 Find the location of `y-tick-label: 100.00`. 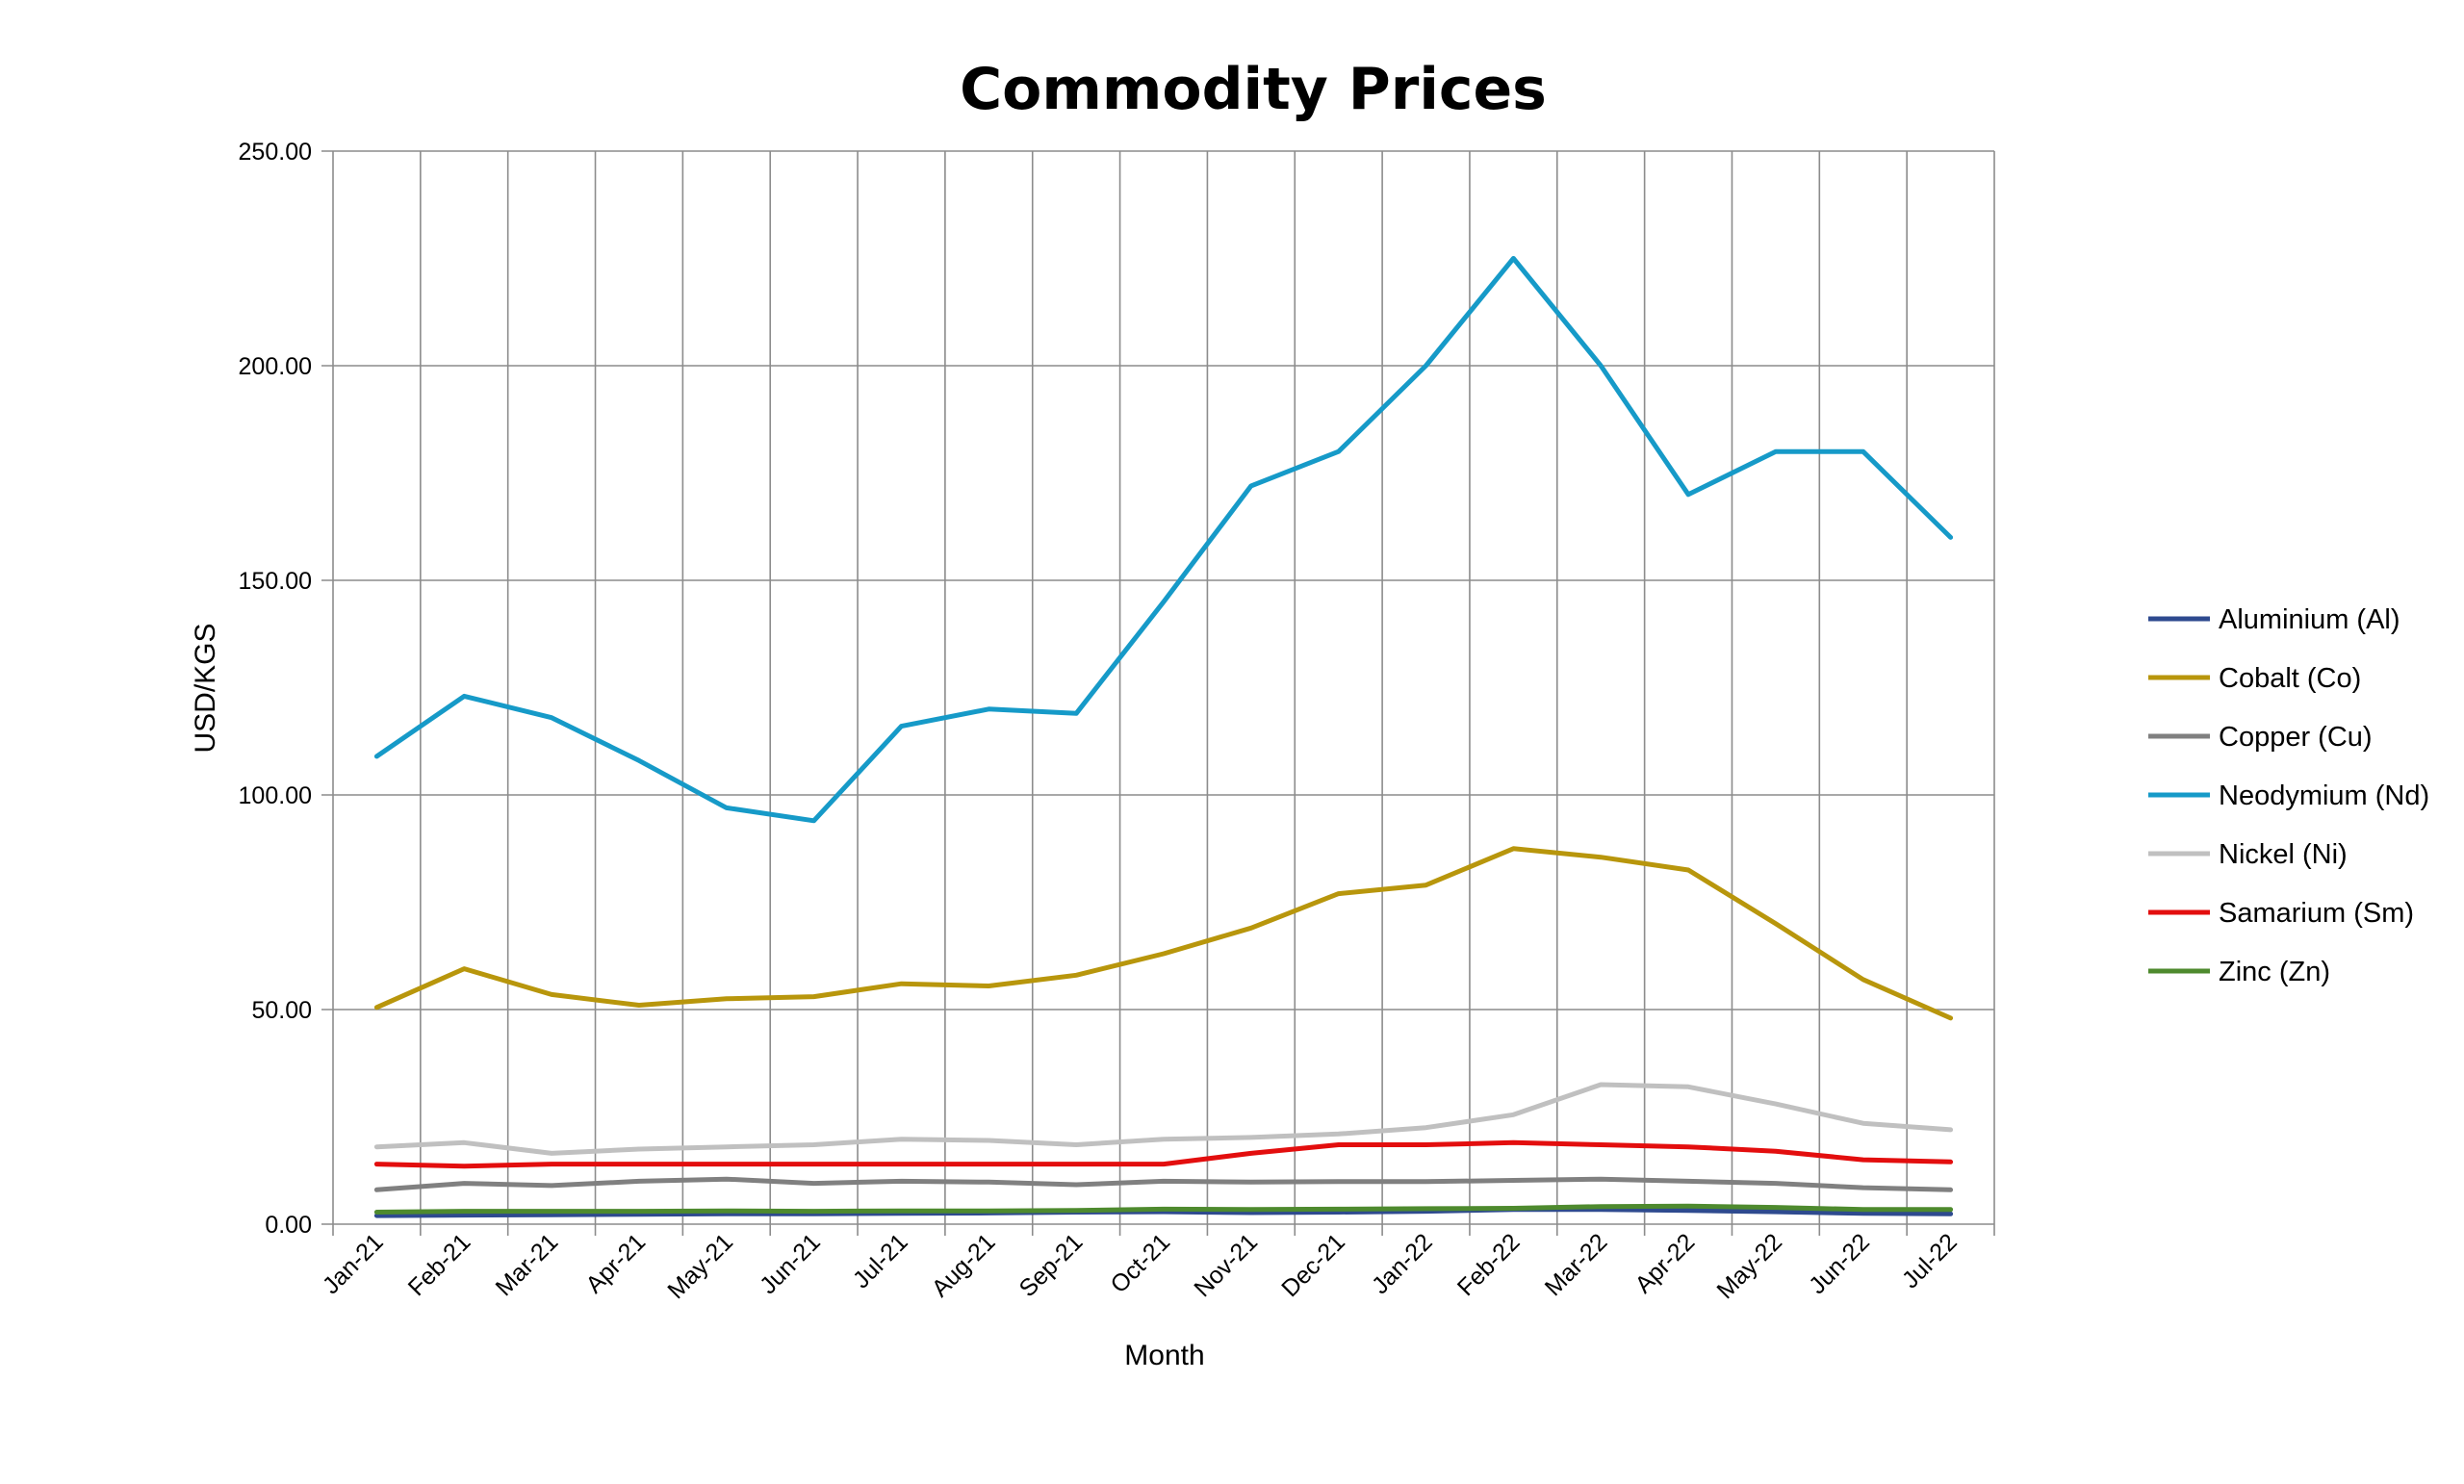

y-tick-label: 100.00 is located at coordinates (275, 796).